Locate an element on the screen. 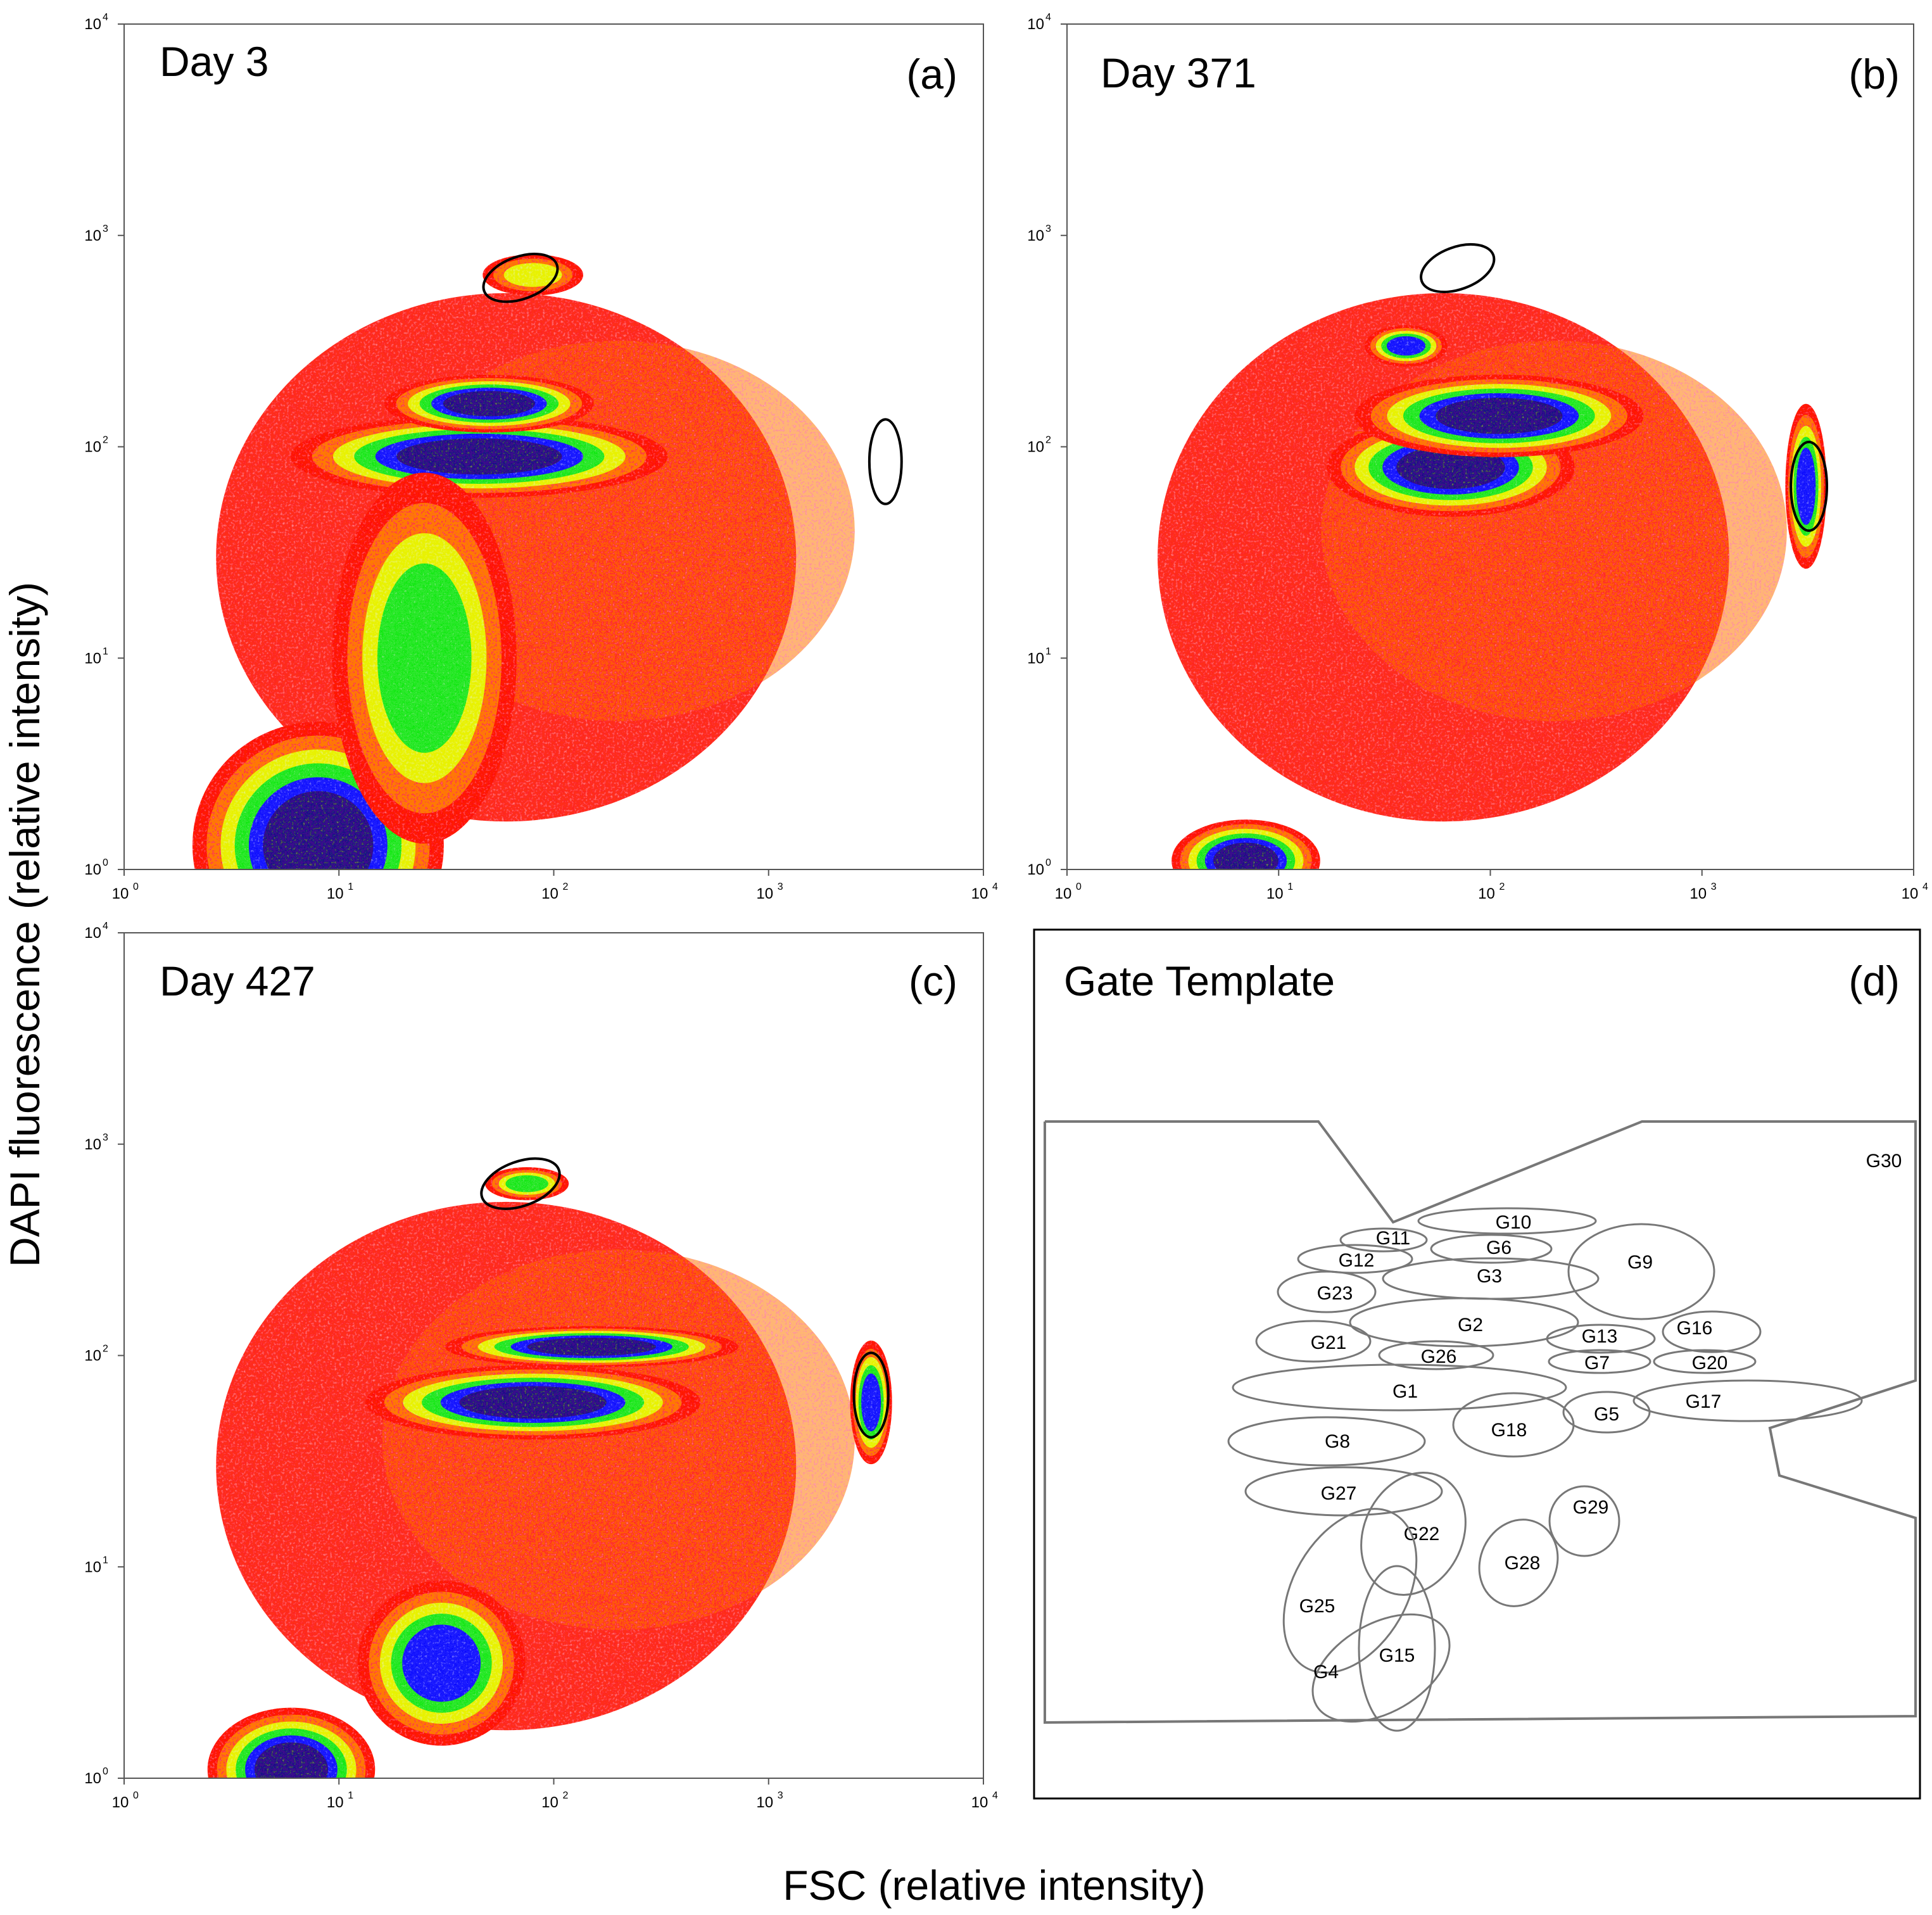 The image size is (1932, 1915). gate-g18: G18 is located at coordinates (1513, 1425).